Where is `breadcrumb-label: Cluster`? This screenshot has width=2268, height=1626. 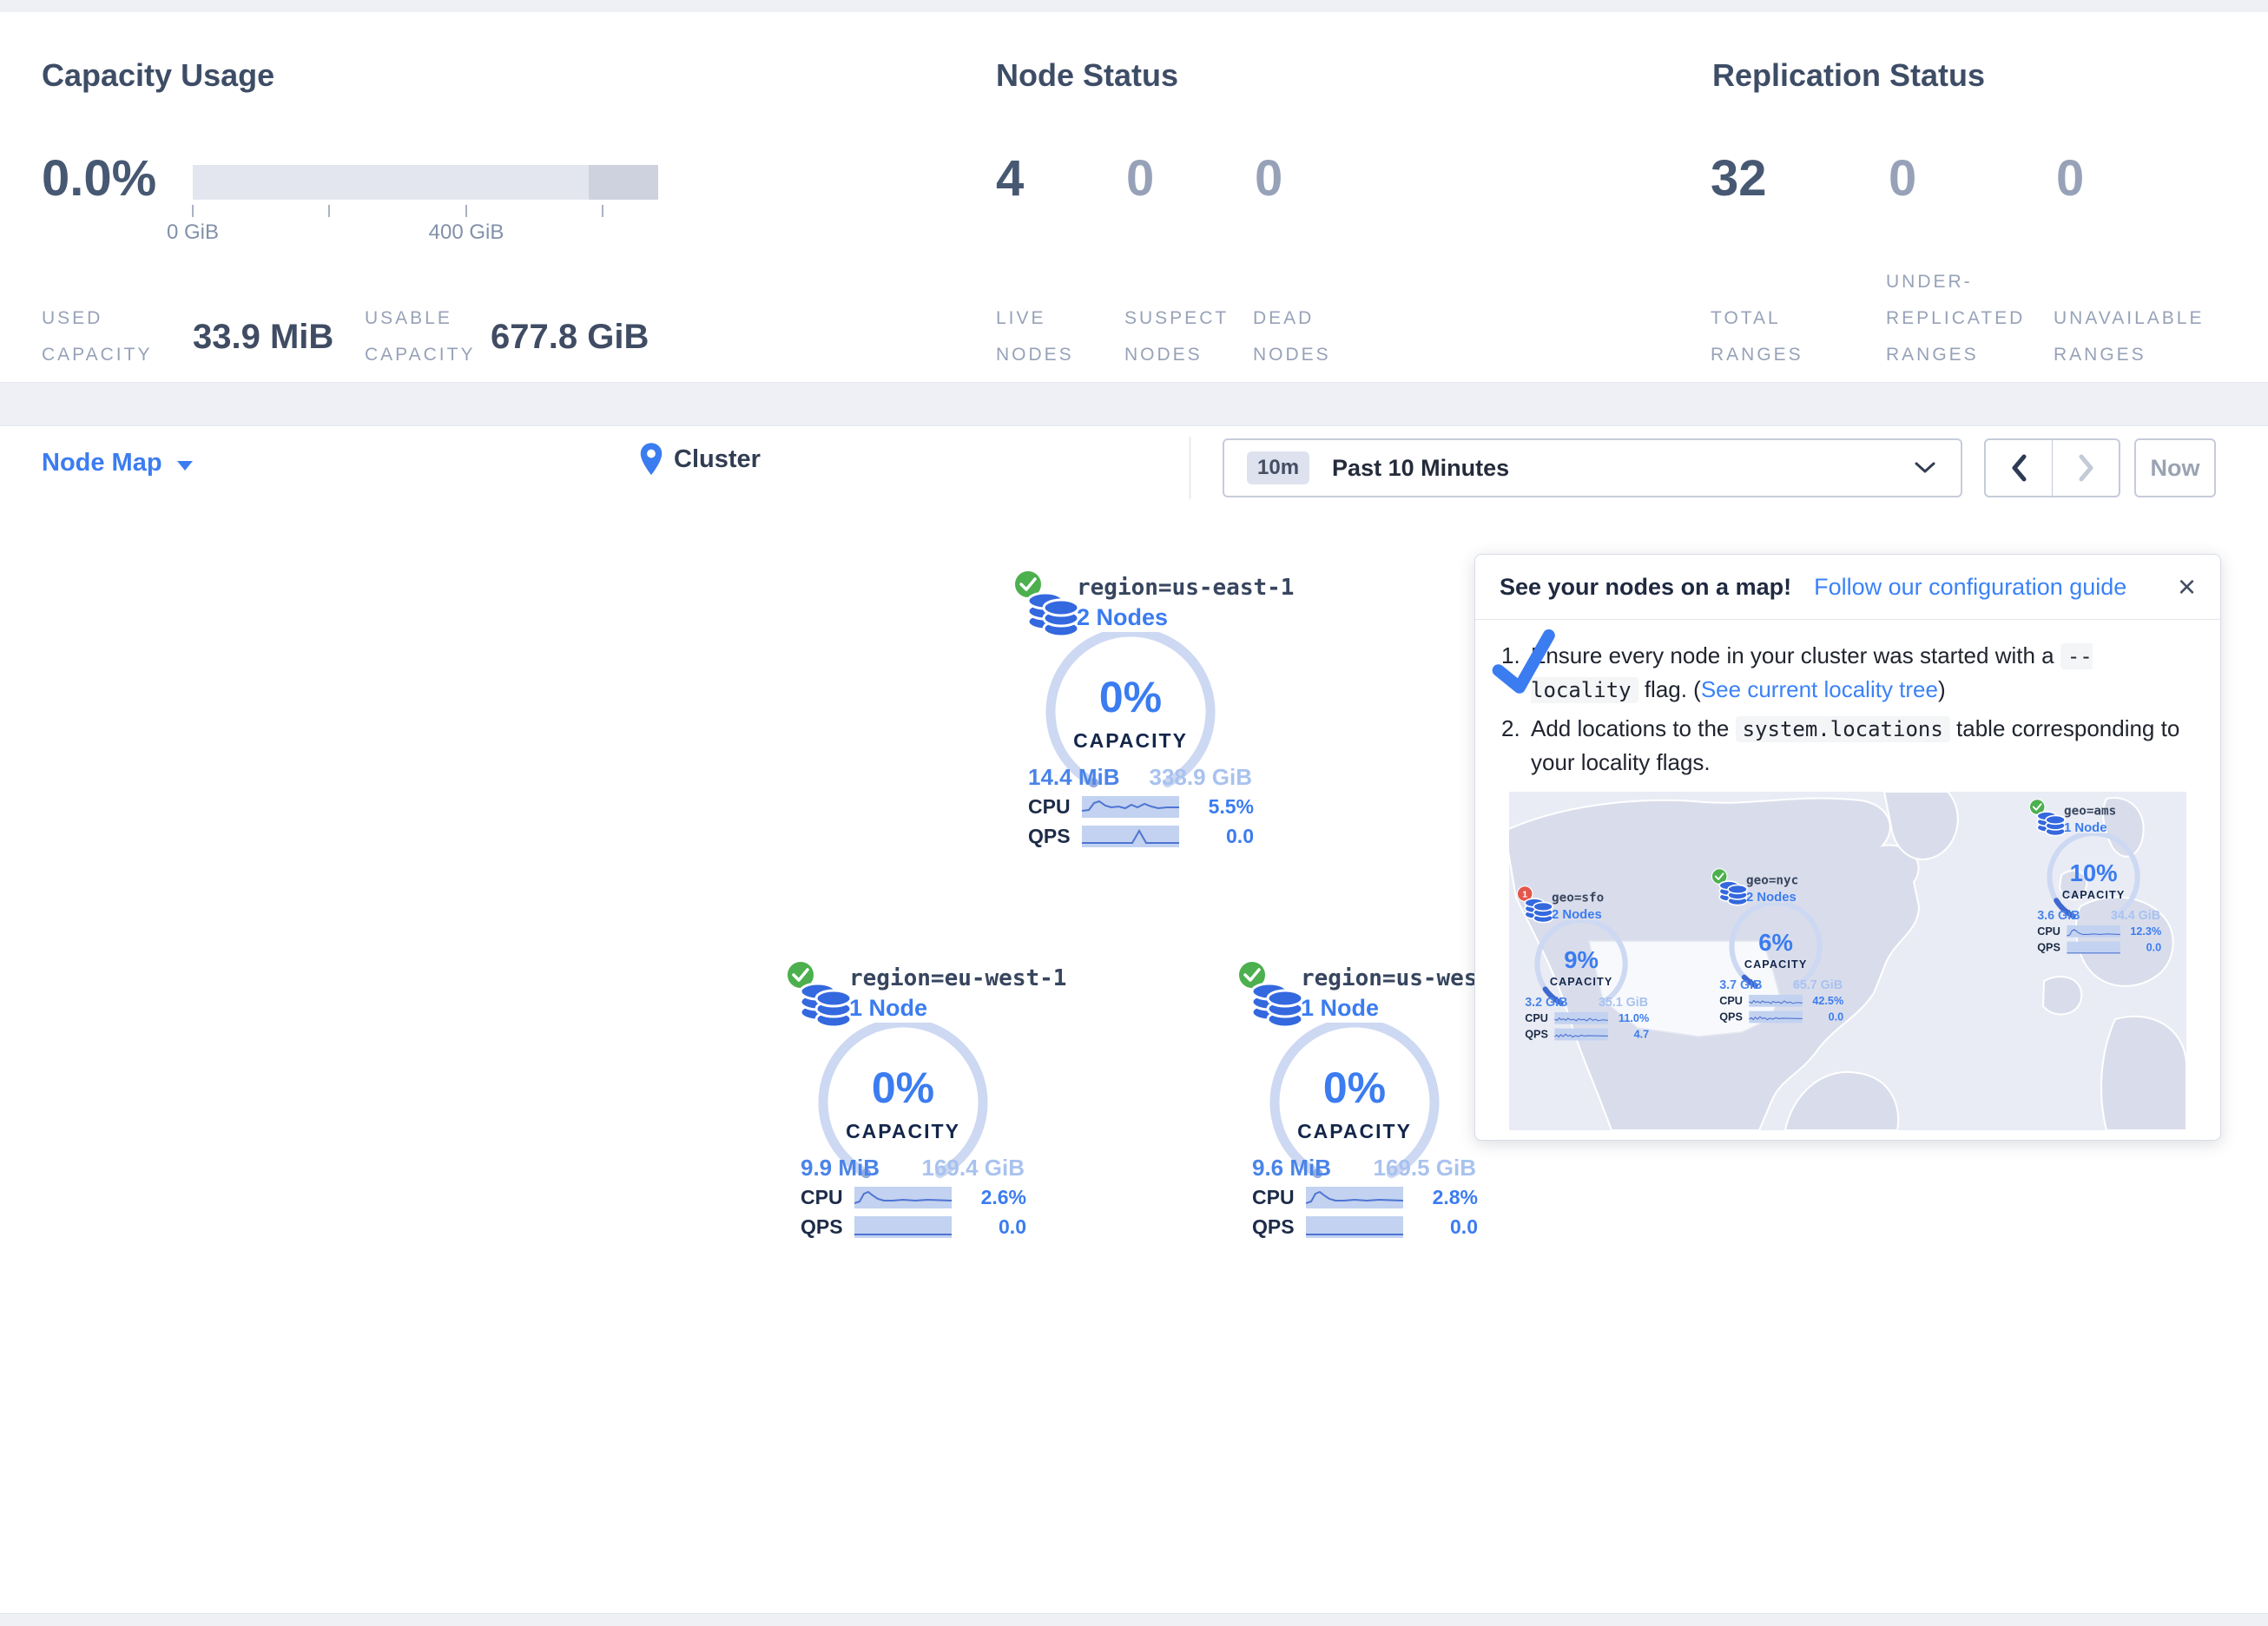
breadcrumb-label: Cluster is located at coordinates (718, 458).